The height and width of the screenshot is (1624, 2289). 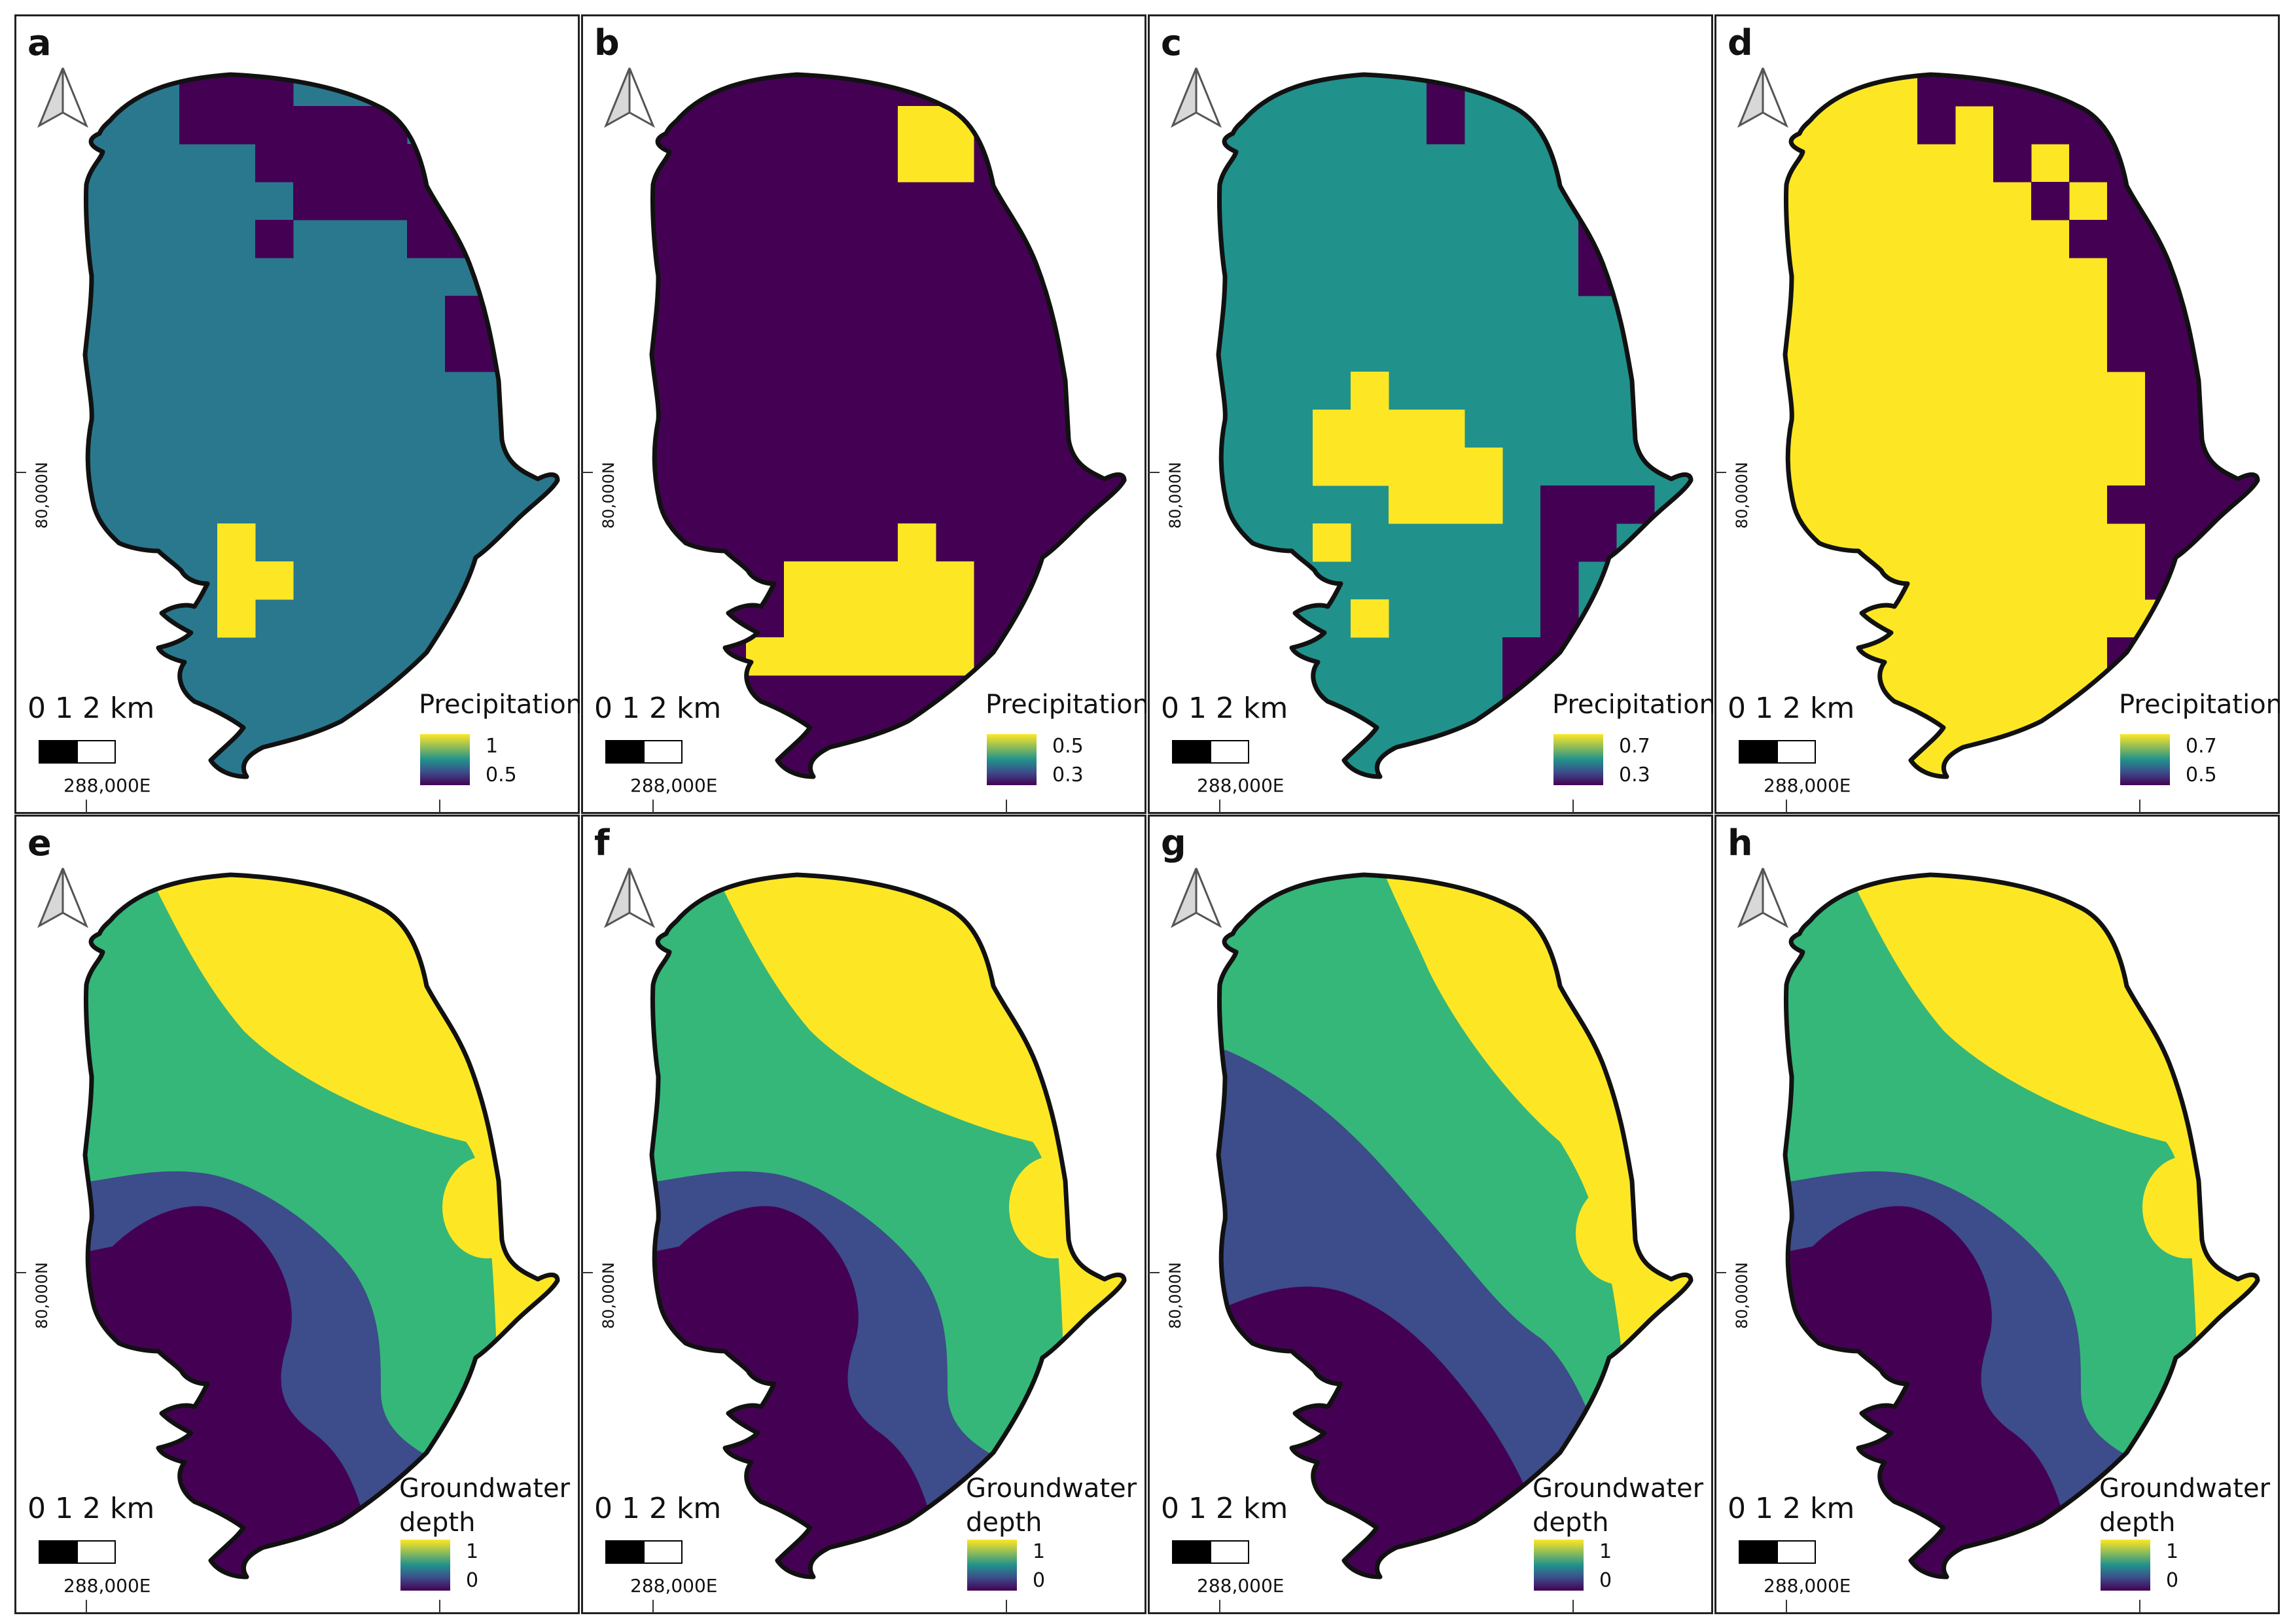 I want to click on panel-letter: h, so click(x=1740, y=843).